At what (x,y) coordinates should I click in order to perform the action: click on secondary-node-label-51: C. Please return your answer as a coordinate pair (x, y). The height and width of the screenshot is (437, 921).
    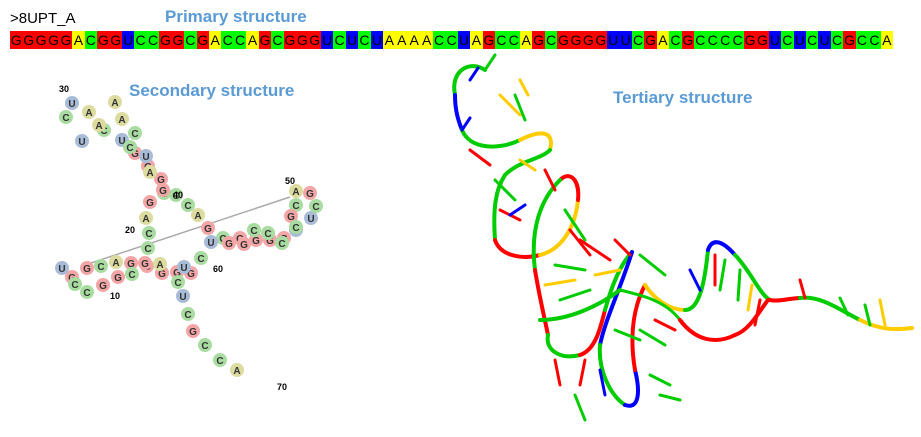
    Looking at the image, I should click on (315, 207).